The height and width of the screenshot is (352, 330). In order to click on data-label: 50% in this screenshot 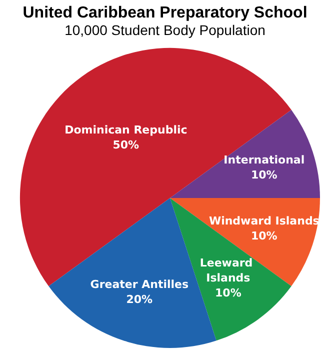, I will do `click(126, 145)`.